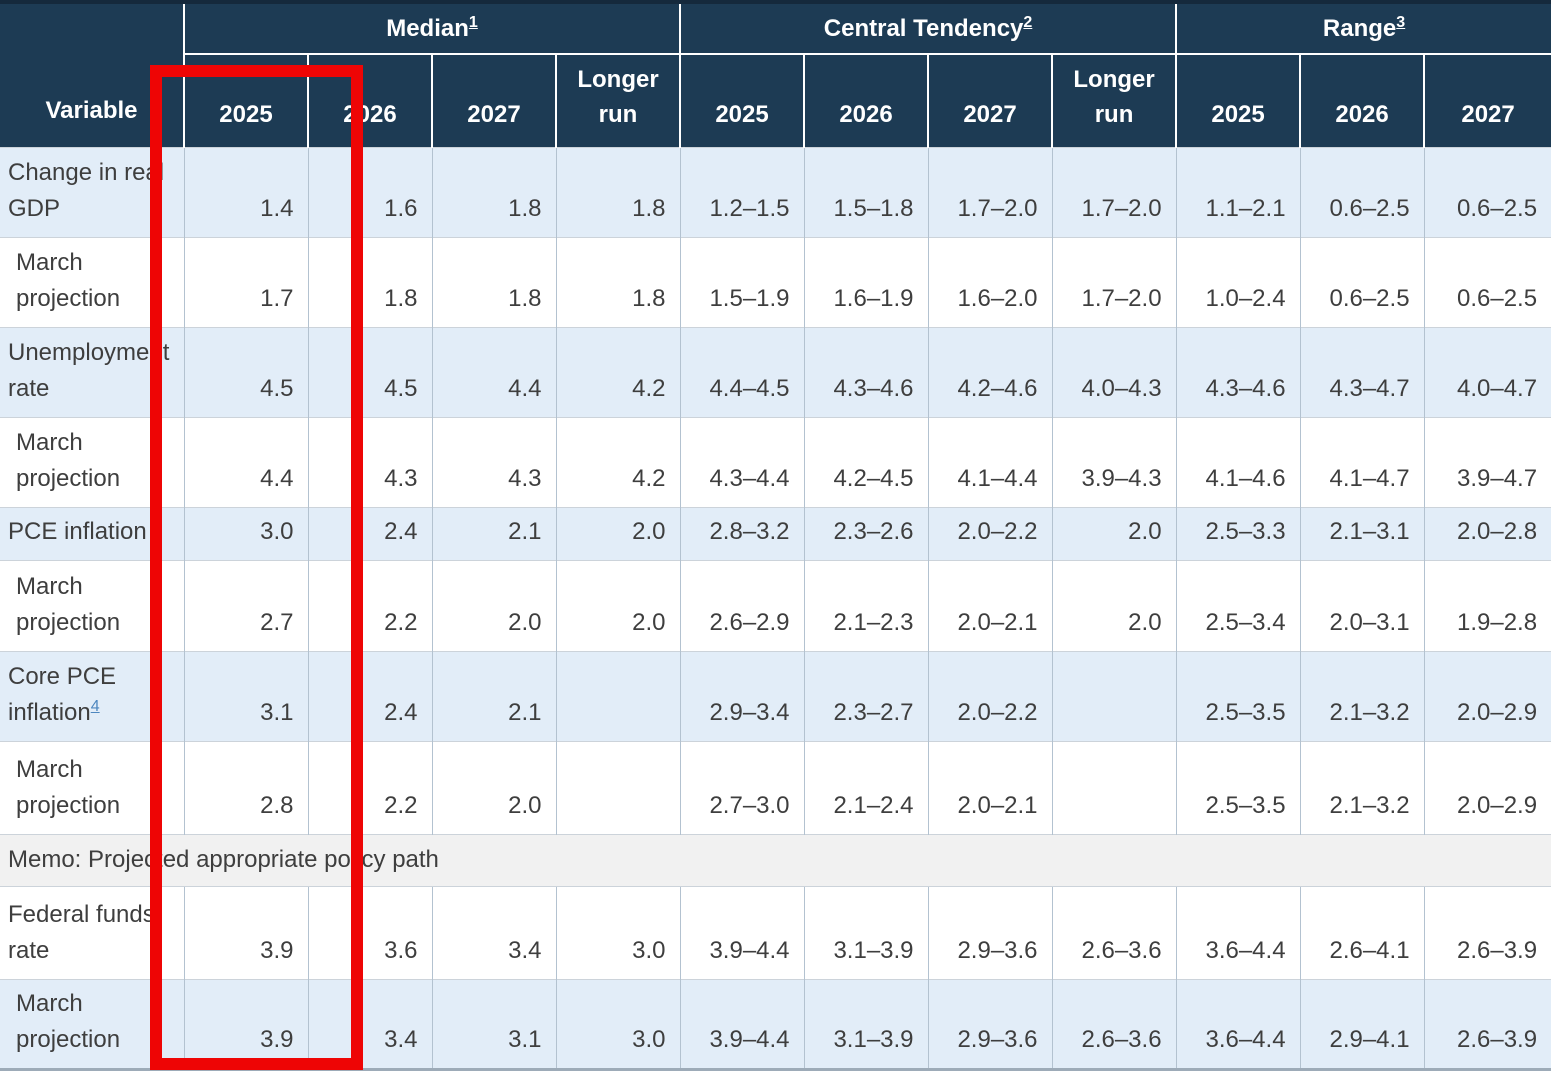 This screenshot has height=1071, width=1551. Describe the element at coordinates (77, 531) in the screenshot. I see `row-label-text: PCE inflation` at that location.